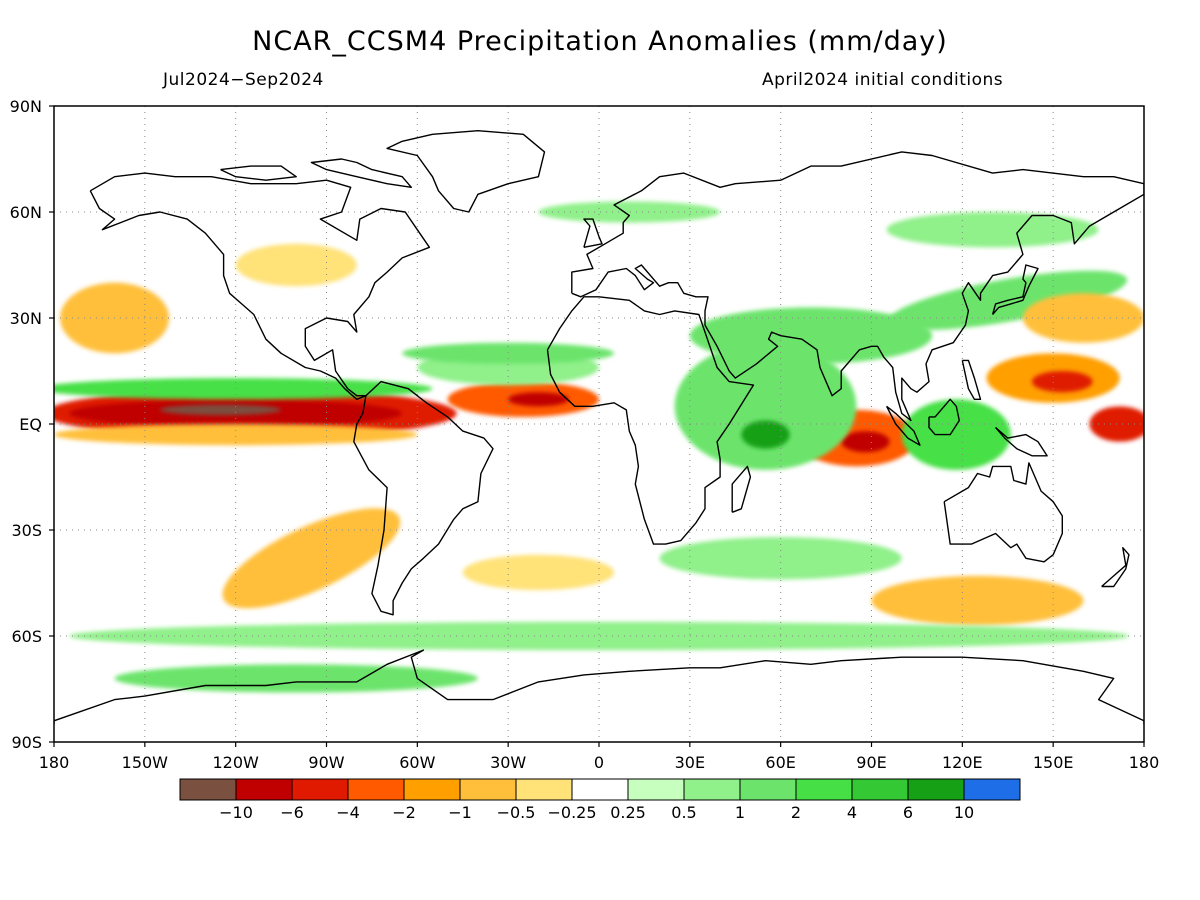  I want to click on lon-tick-label: 30W, so click(508, 762).